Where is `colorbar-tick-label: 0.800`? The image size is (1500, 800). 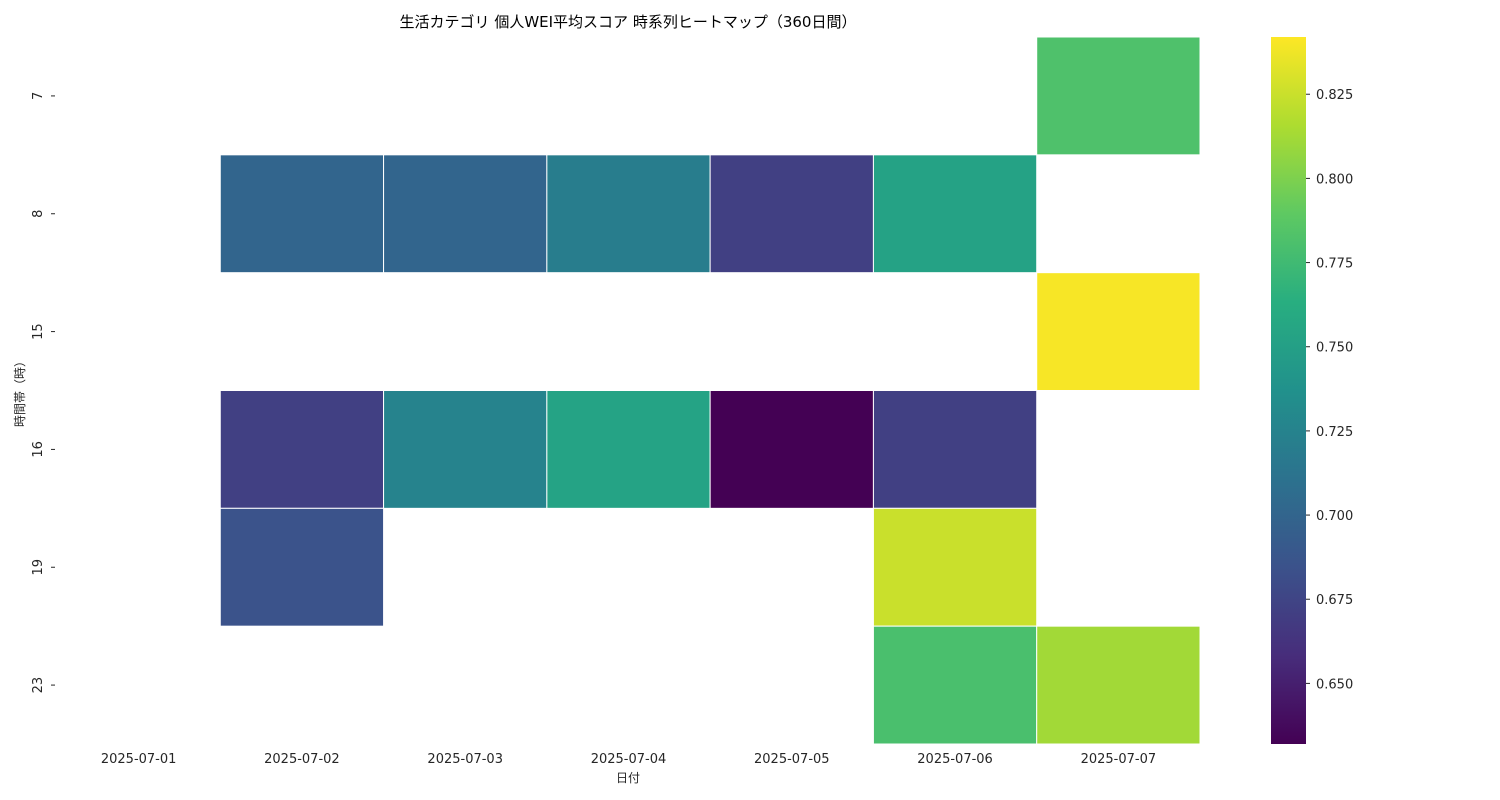 colorbar-tick-label: 0.800 is located at coordinates (1334, 179).